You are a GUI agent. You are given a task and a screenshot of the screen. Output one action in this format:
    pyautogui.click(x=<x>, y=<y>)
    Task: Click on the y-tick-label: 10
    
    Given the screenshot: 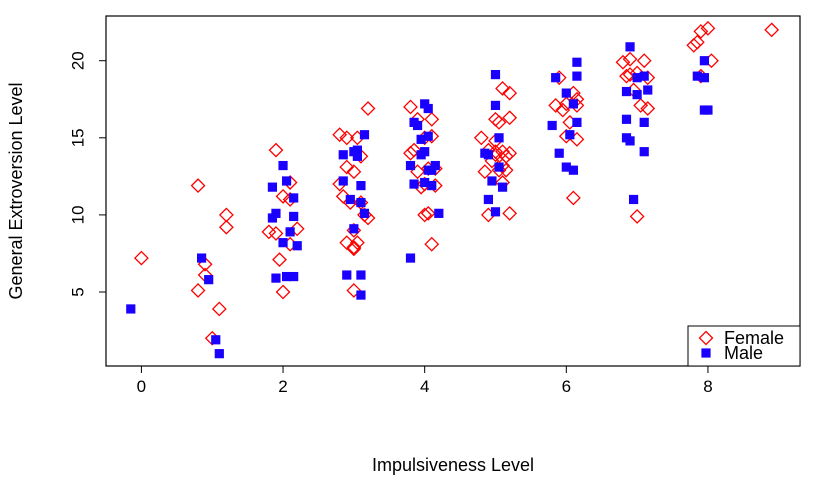 What is the action you would take?
    pyautogui.click(x=78, y=214)
    